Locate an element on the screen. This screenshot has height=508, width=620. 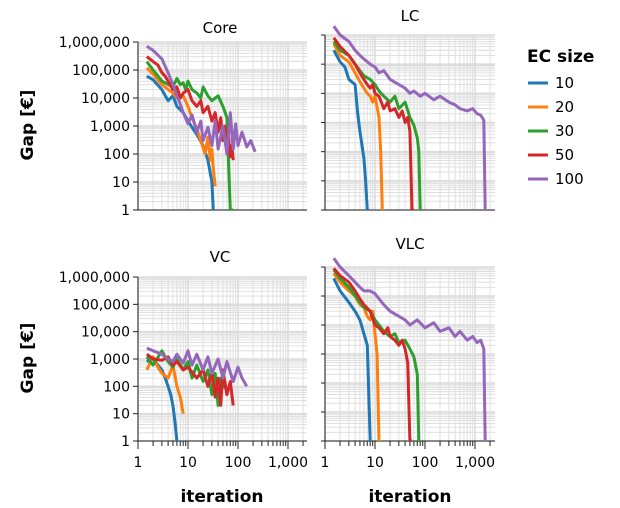
legend-title: EC size is located at coordinates (560, 57).